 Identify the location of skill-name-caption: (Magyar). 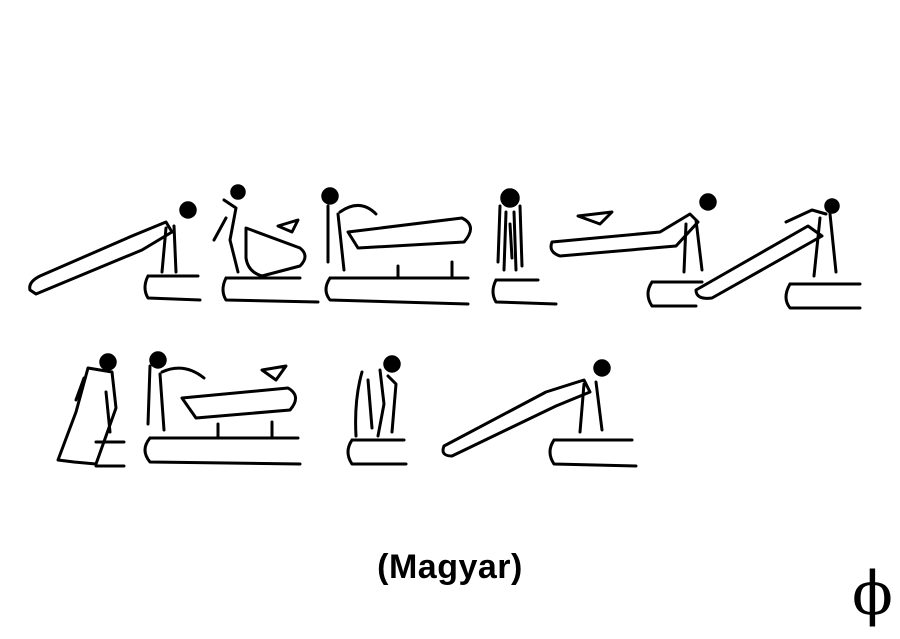
(450, 567).